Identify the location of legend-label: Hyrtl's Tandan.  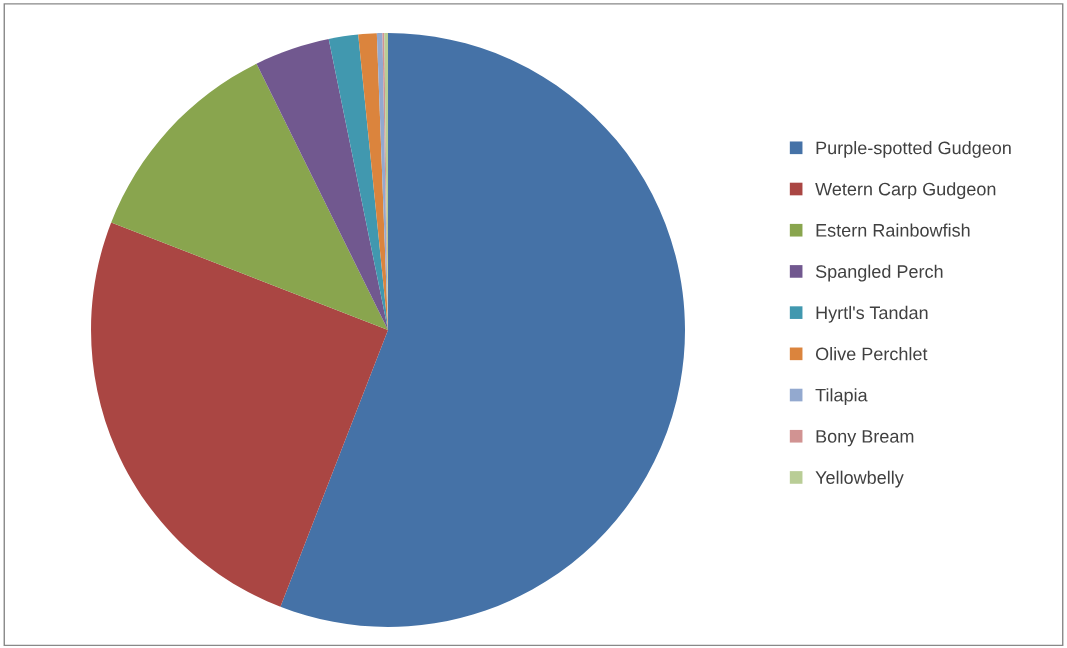
(872, 314).